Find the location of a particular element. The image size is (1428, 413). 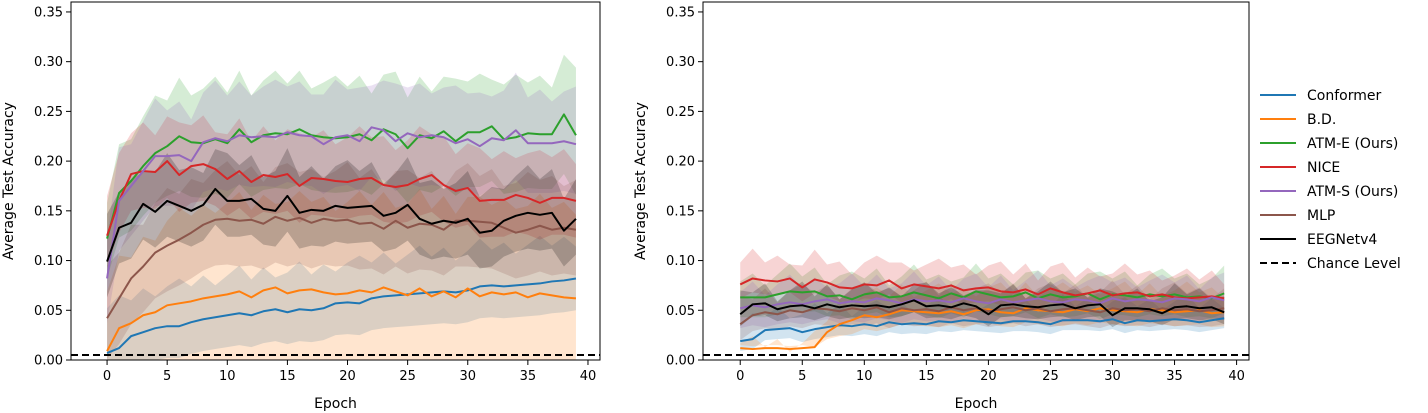

band-b-d is located at coordinates (341, 274).